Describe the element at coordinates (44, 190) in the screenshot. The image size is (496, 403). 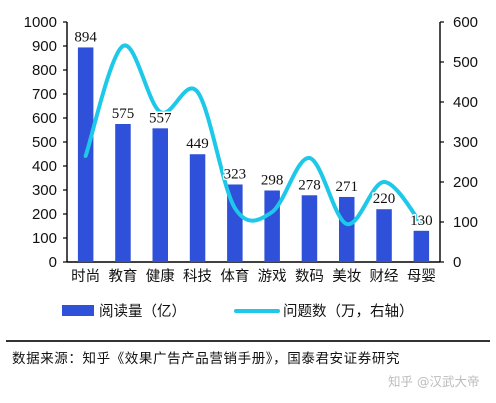
I see `left-axis-tick-label: 300` at that location.